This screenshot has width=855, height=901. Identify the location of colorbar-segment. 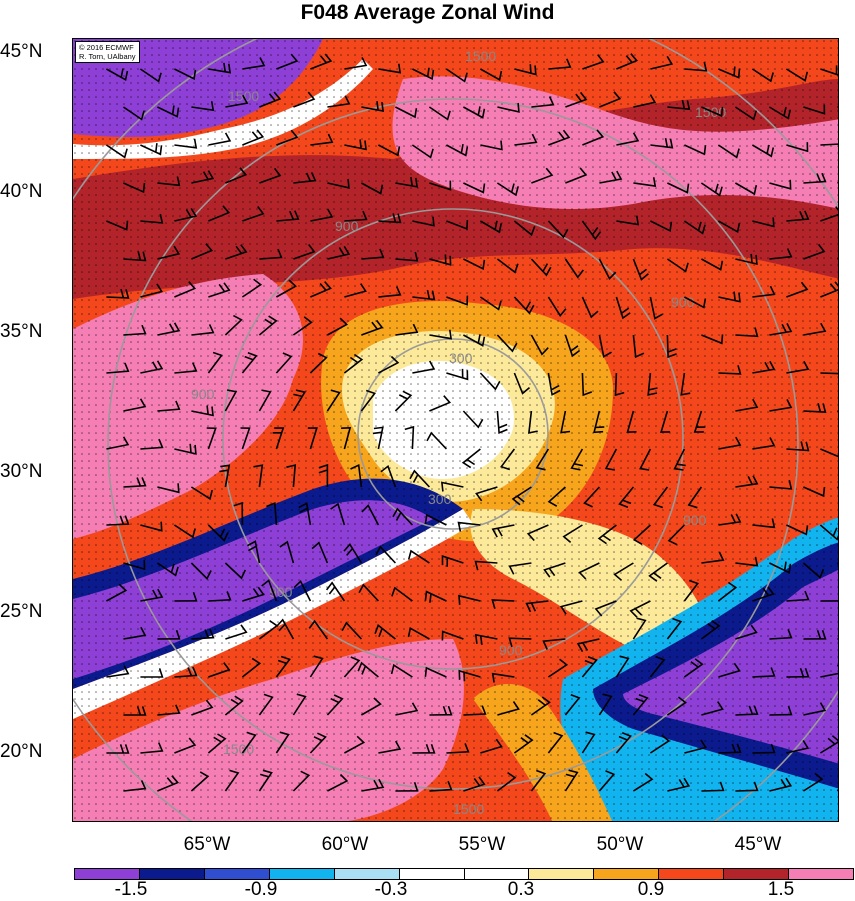
(302, 874).